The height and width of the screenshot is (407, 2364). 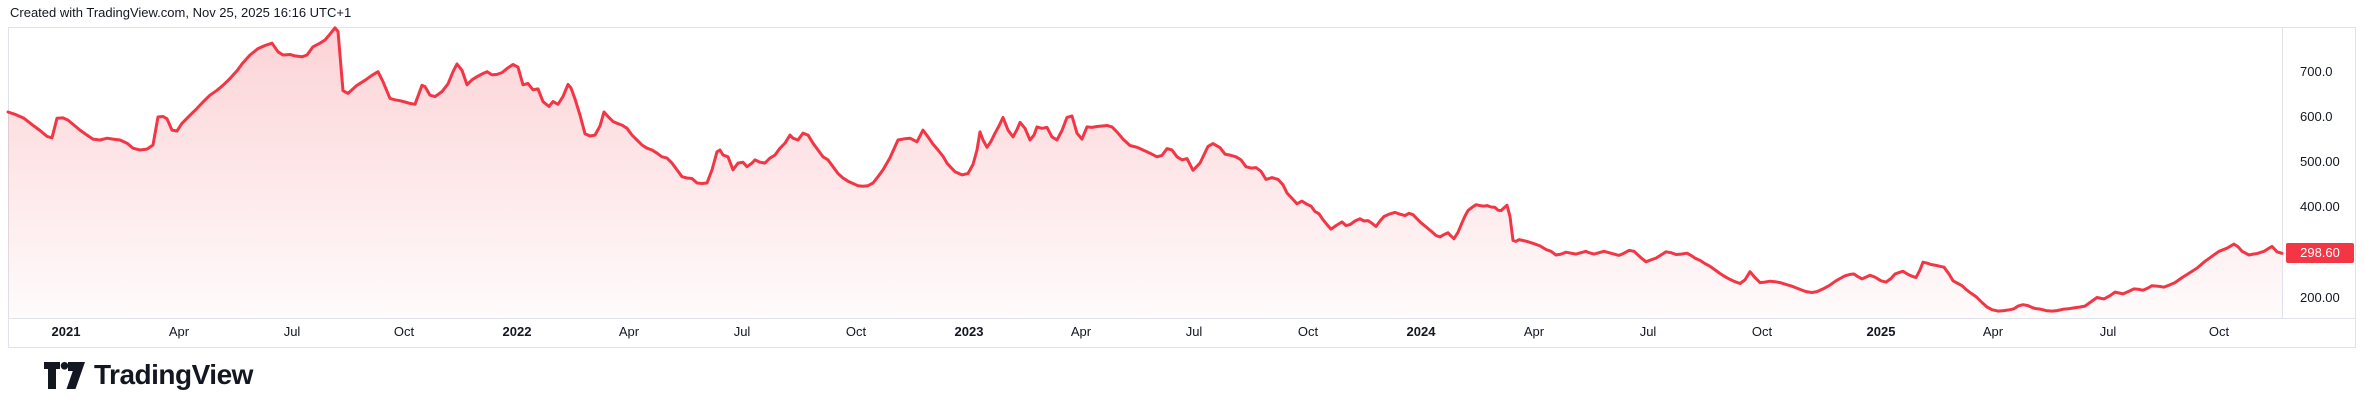 I want to click on tradingview-logo-text: TradingView, so click(x=173, y=374).